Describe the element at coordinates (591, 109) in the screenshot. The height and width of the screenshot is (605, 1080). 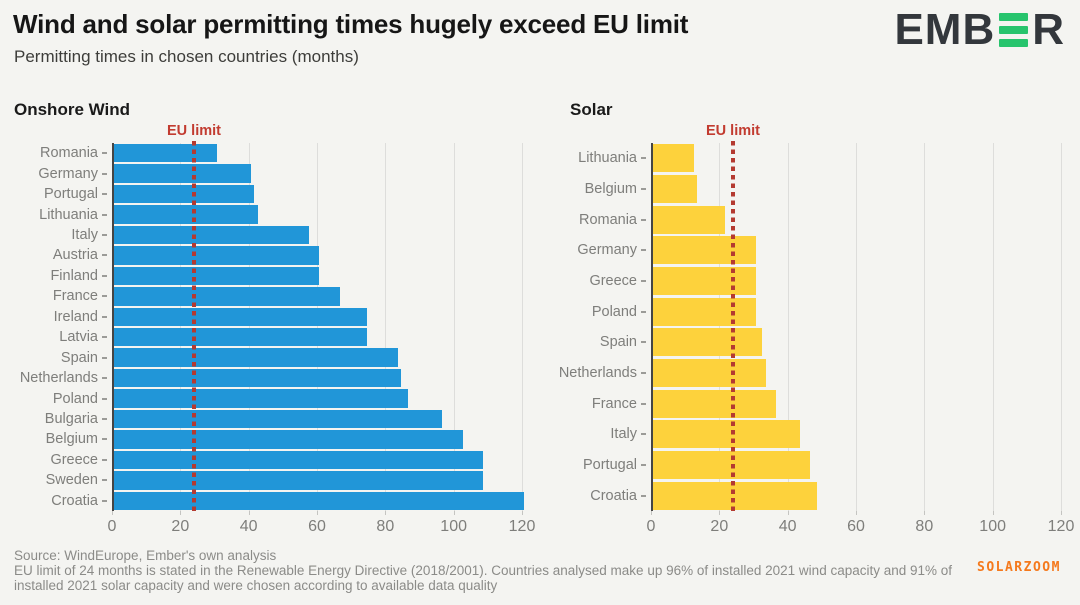
I see `solar-chart-title: Solar` at that location.